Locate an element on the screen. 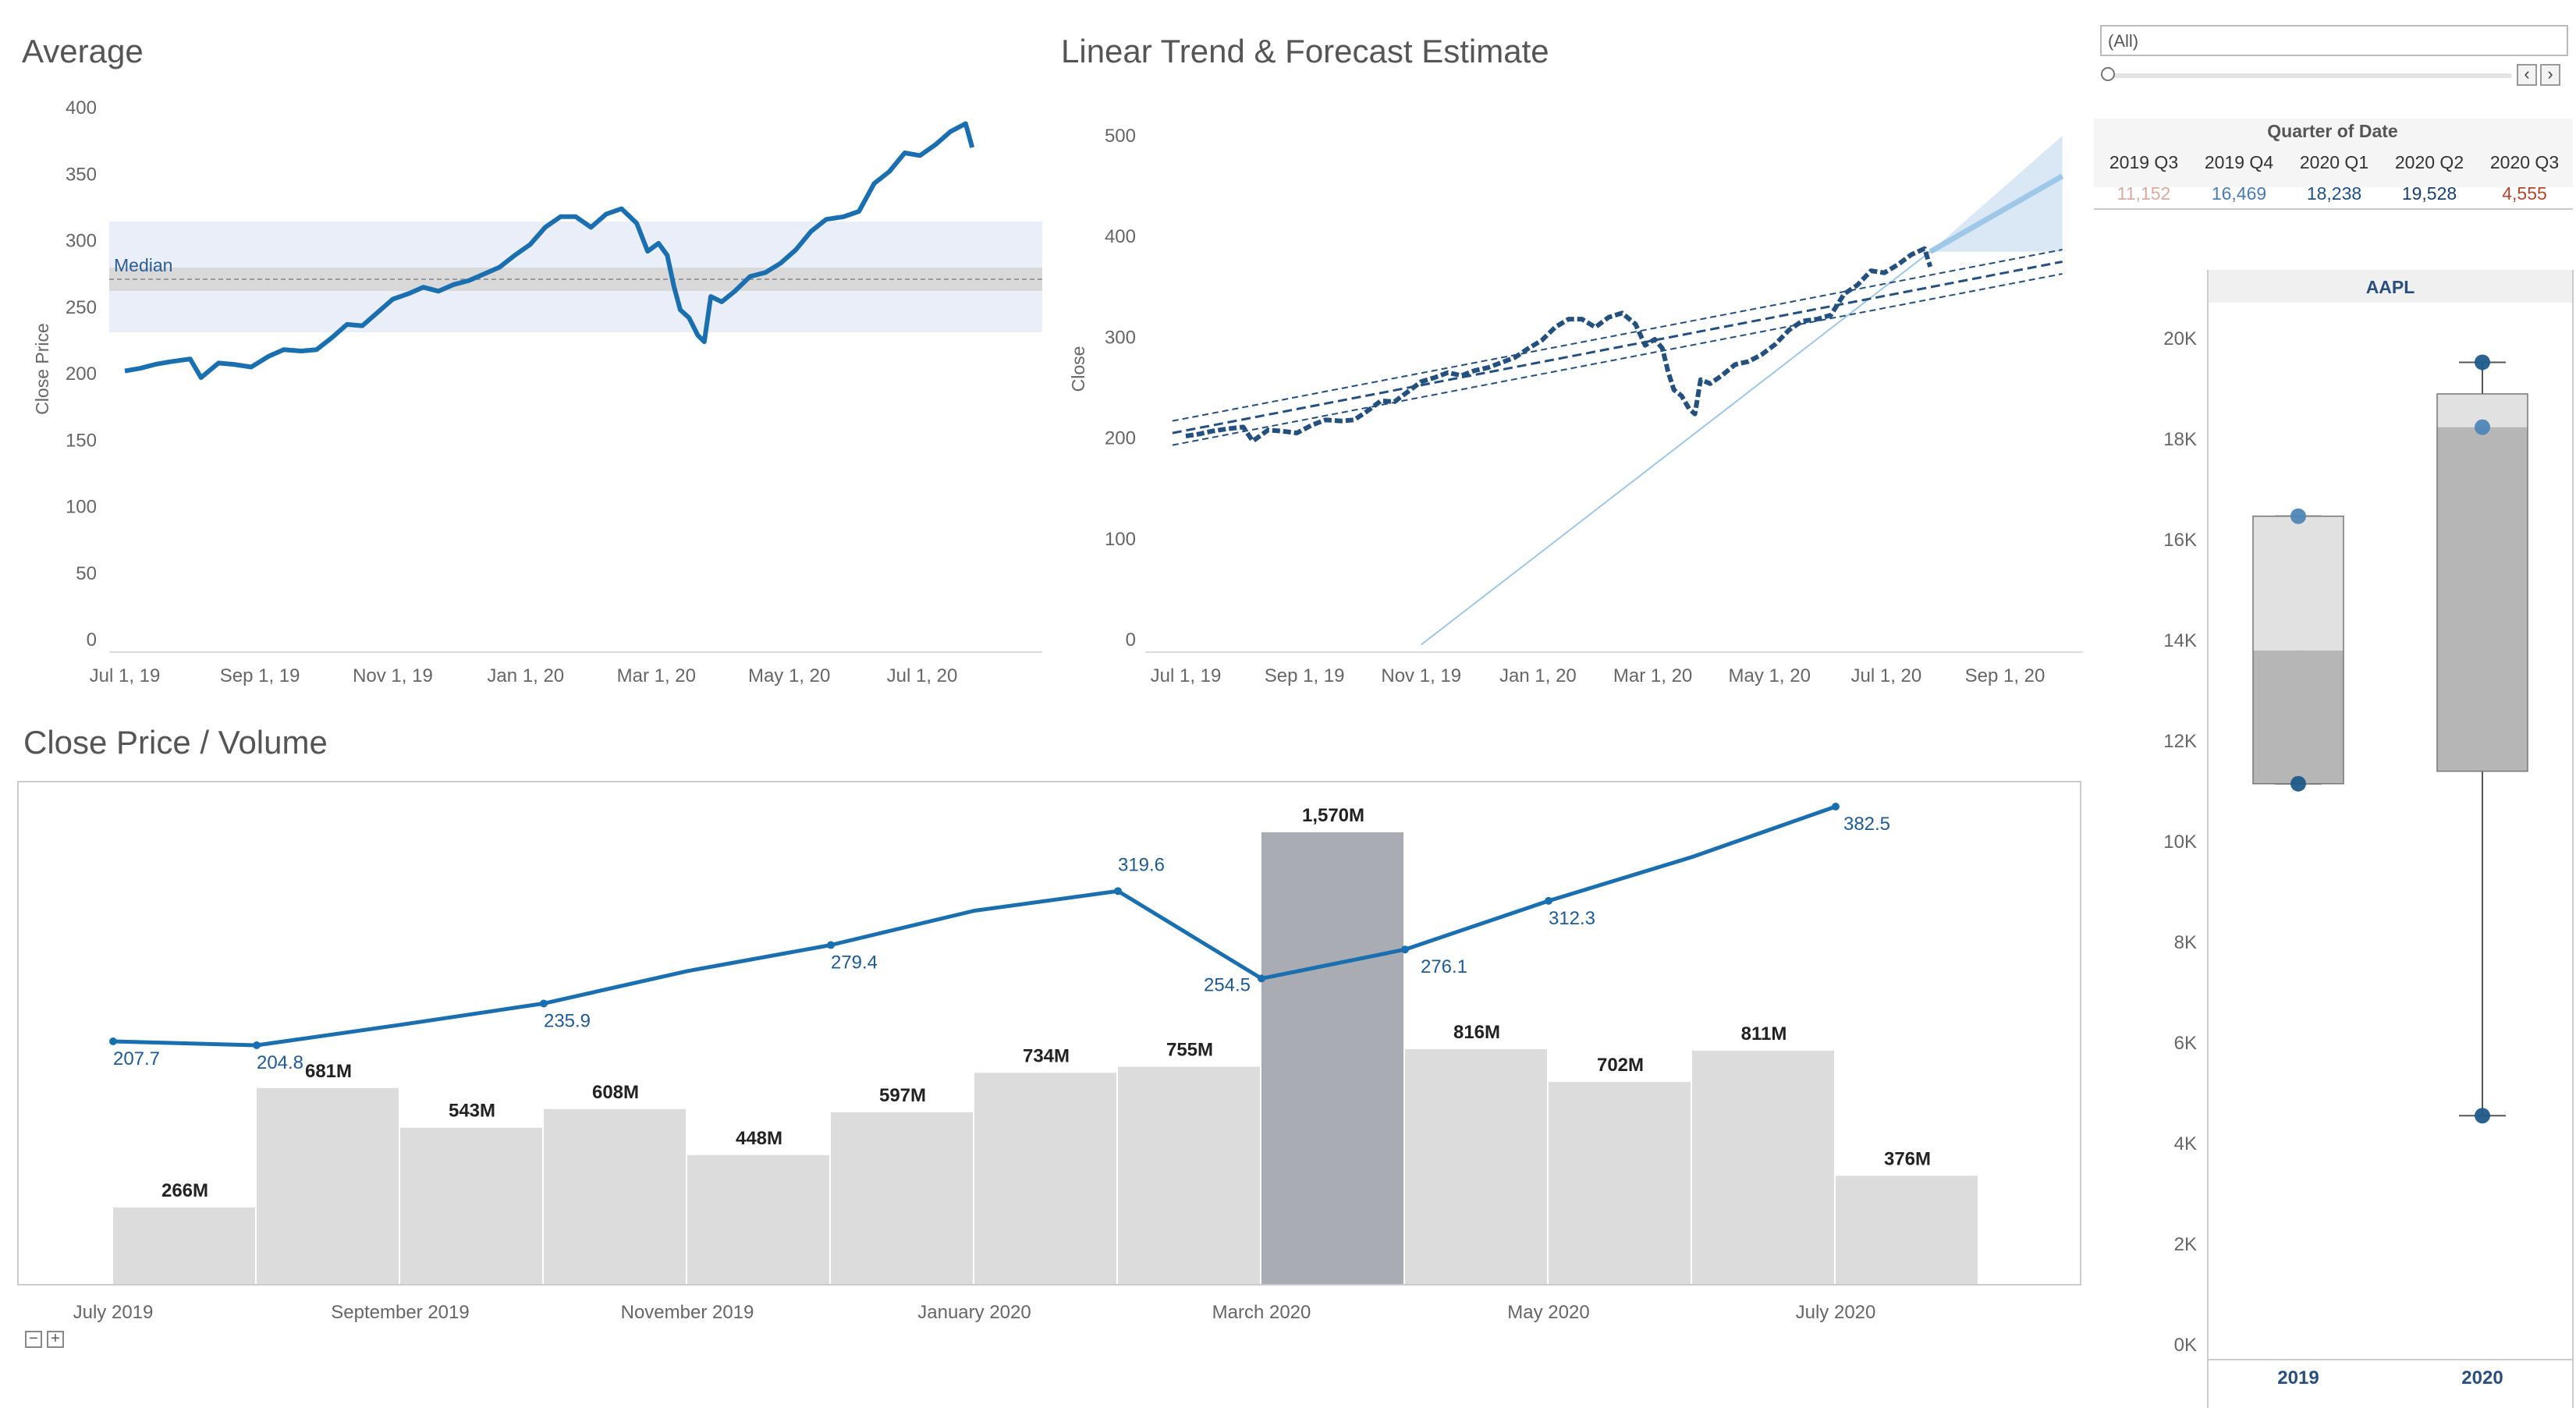  boxplot-box-outline is located at coordinates (2482, 582).